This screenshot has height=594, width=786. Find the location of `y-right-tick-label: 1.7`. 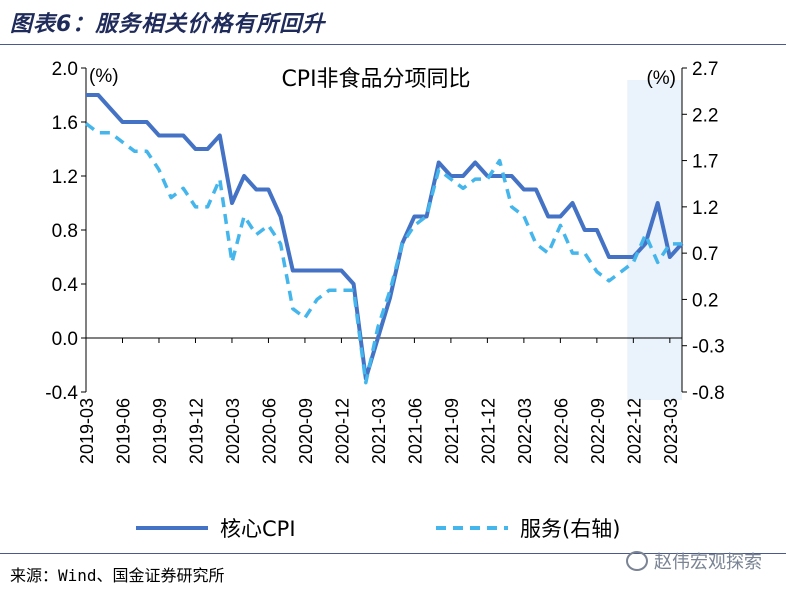

y-right-tick-label: 1.7 is located at coordinates (705, 162).